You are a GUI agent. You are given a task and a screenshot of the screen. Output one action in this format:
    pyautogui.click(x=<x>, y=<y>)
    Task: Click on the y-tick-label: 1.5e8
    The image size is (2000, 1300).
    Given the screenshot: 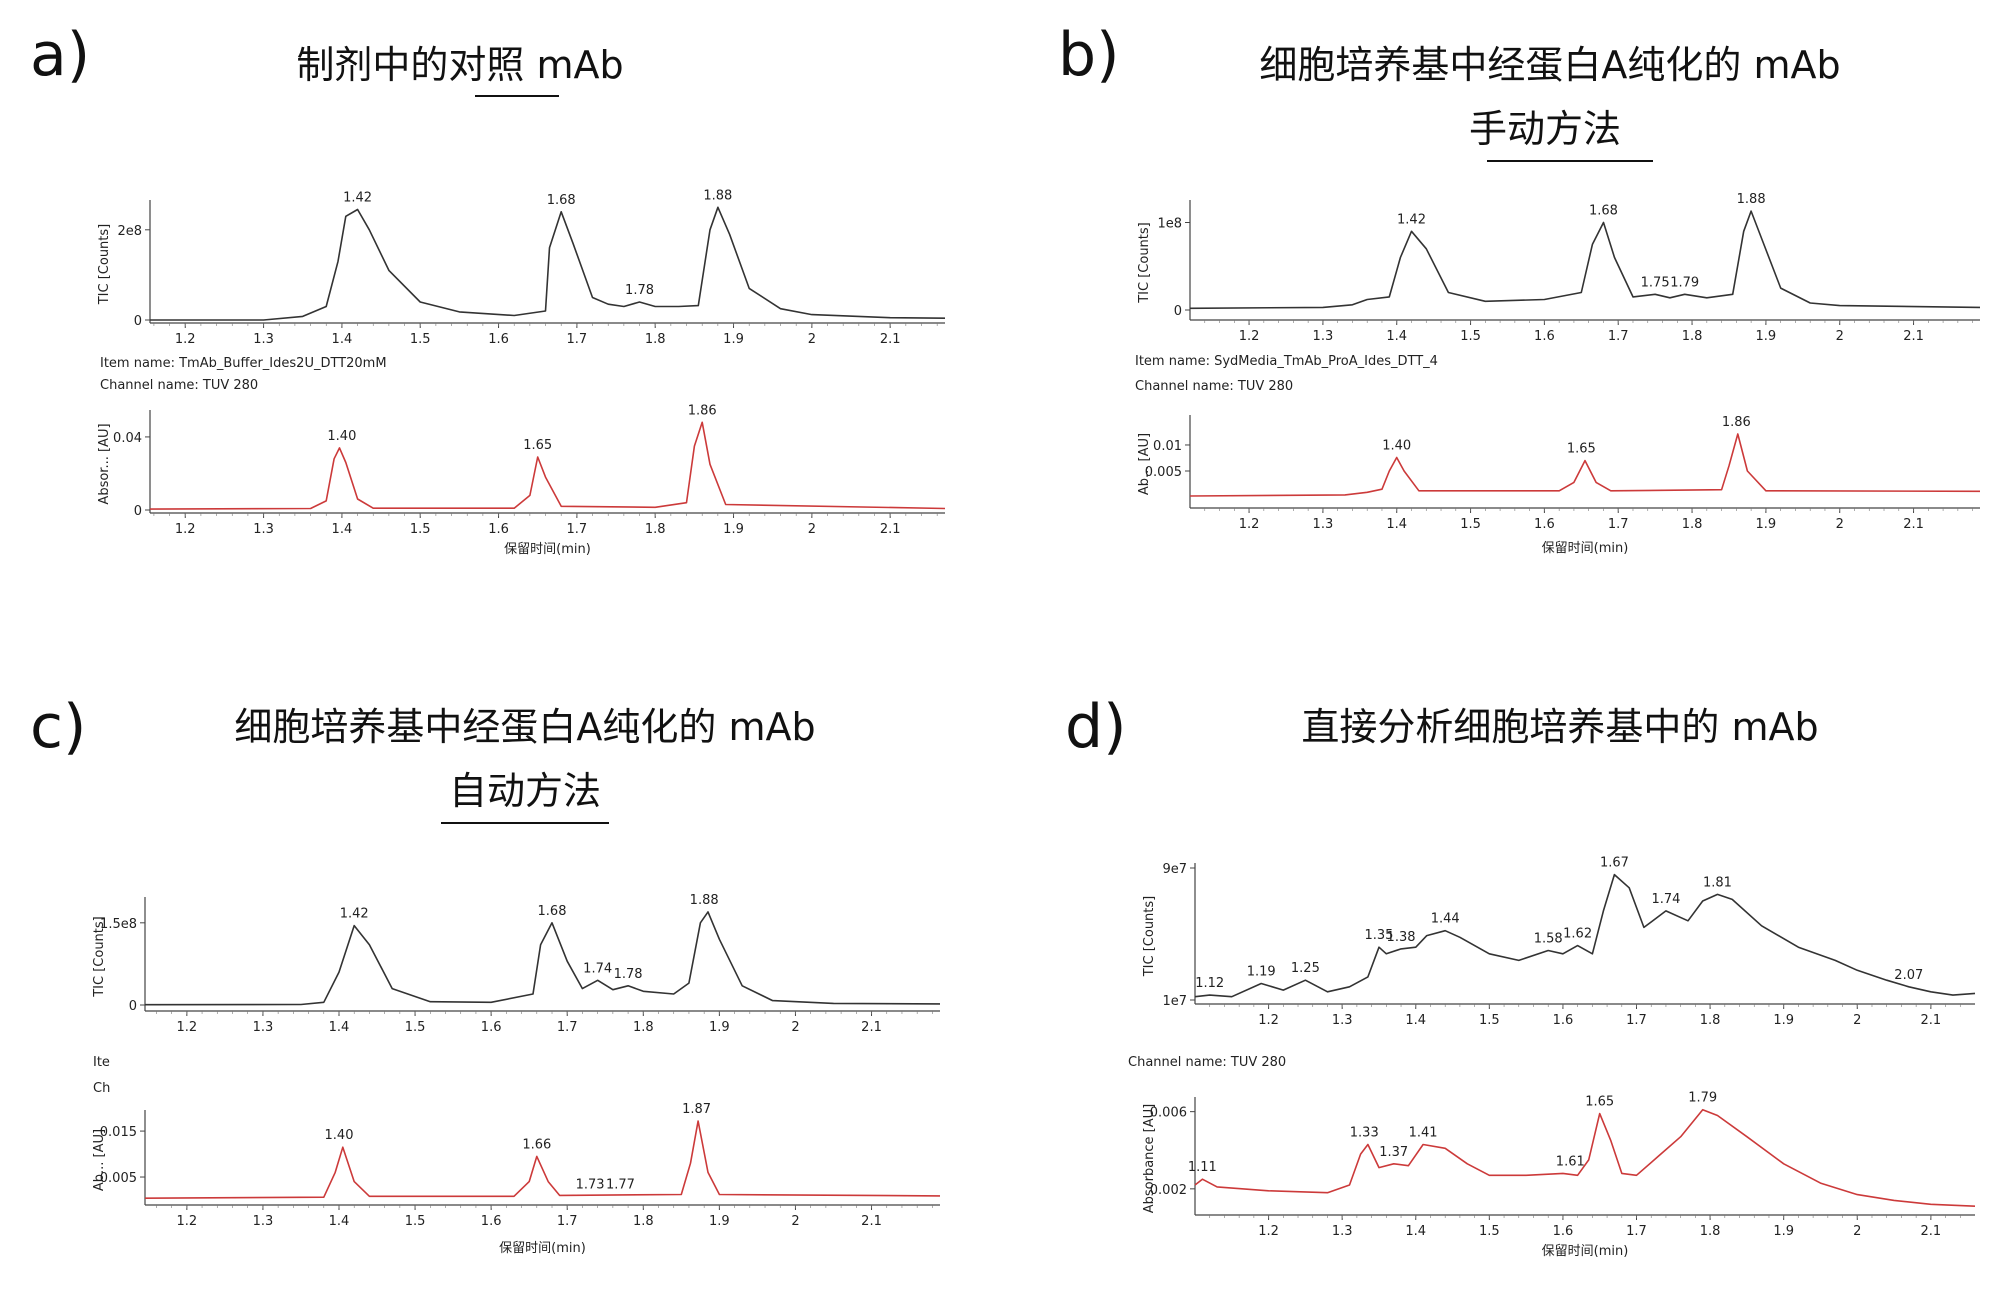 What is the action you would take?
    pyautogui.click(x=118, y=924)
    